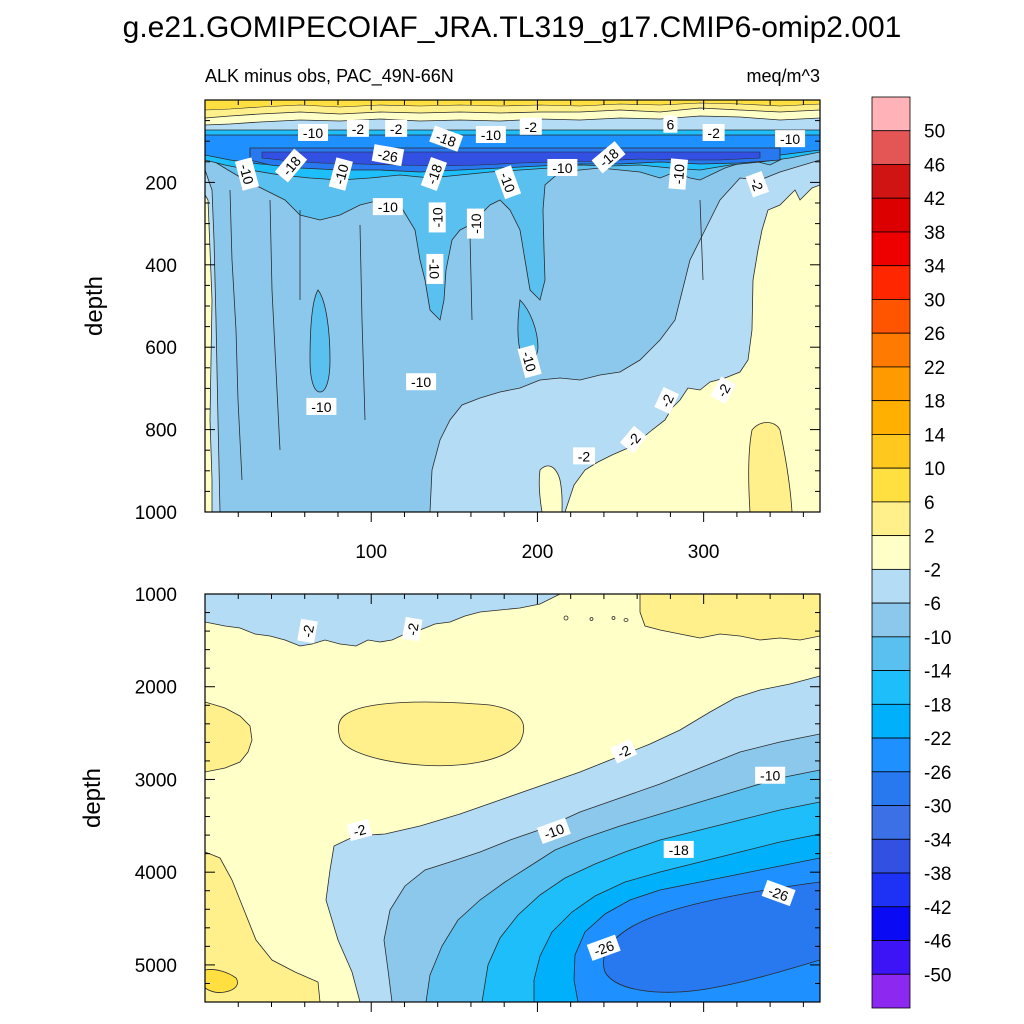  What do you see at coordinates (161, 348) in the screenshot?
I see `upper-y-tick-label: 600` at bounding box center [161, 348].